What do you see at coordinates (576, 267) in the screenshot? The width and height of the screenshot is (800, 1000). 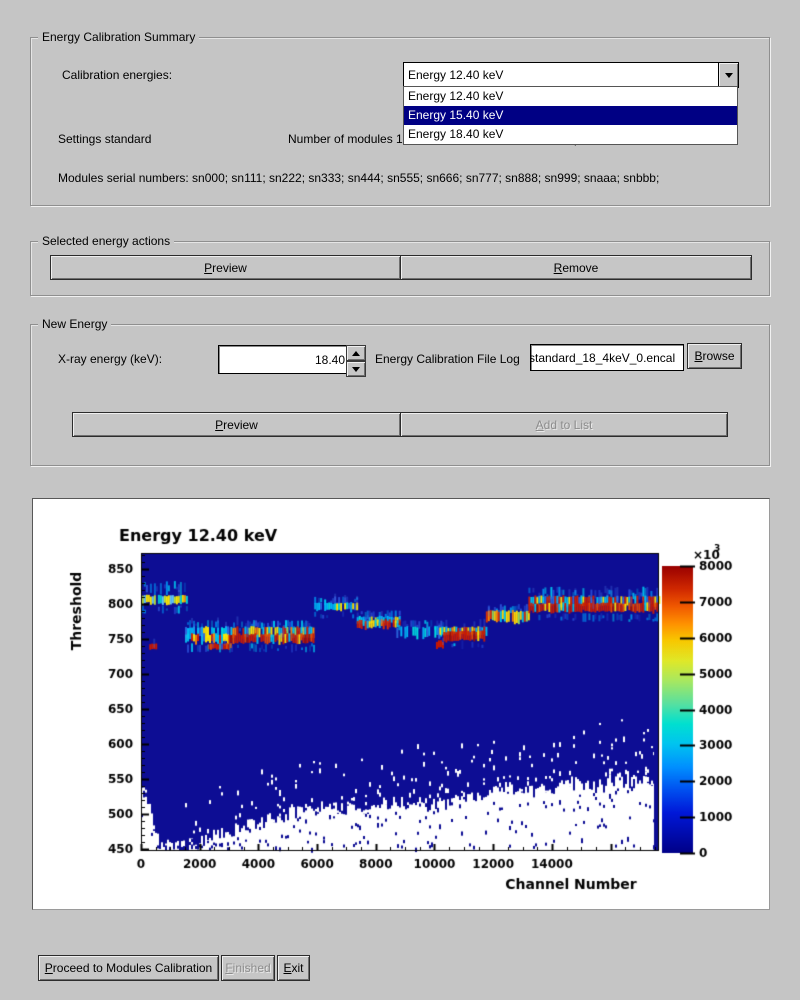 I see `remove-selected-button: Remove` at bounding box center [576, 267].